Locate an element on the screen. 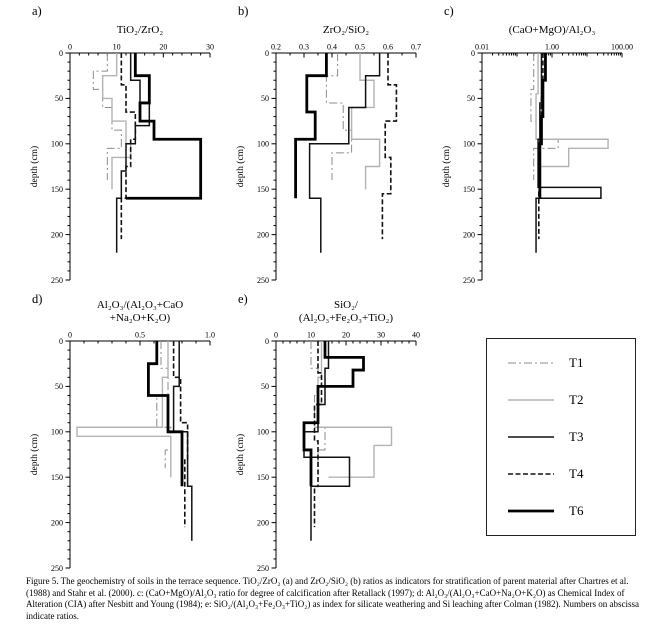  legend-line-sample-t4 is located at coordinates (531, 474).